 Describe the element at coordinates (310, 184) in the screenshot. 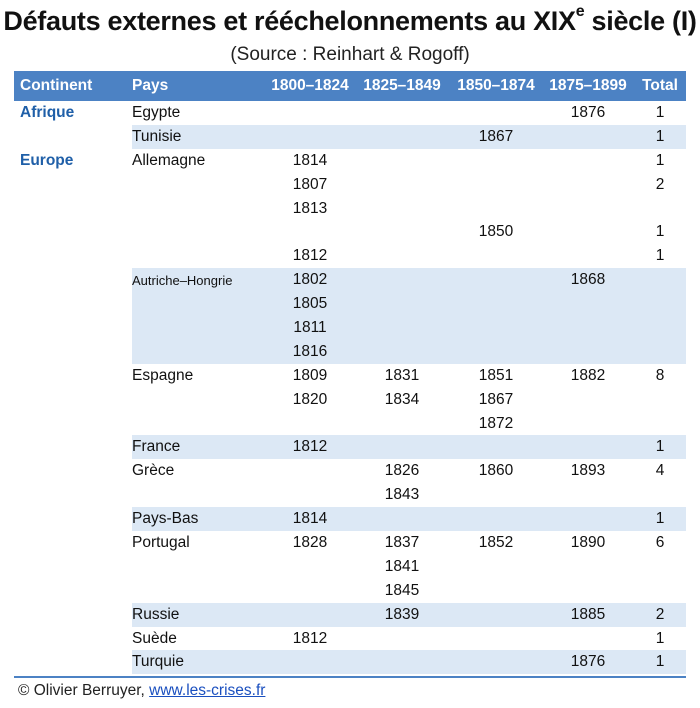

I see `table-cell: 1807` at that location.